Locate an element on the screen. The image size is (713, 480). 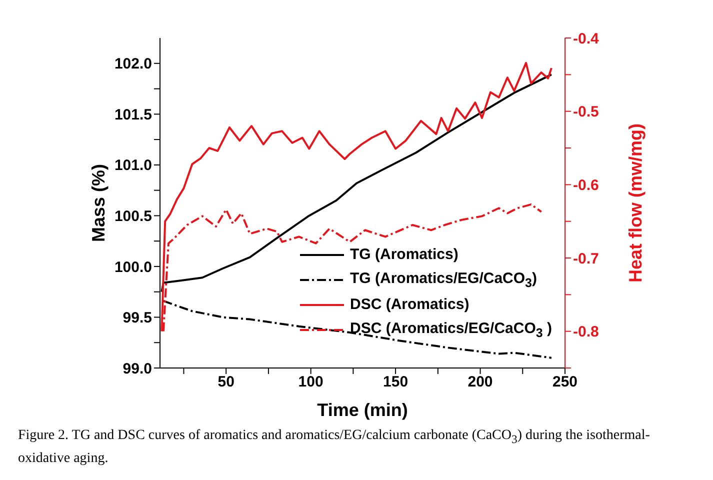
y-tick-label: 102.0 is located at coordinates (133, 64).